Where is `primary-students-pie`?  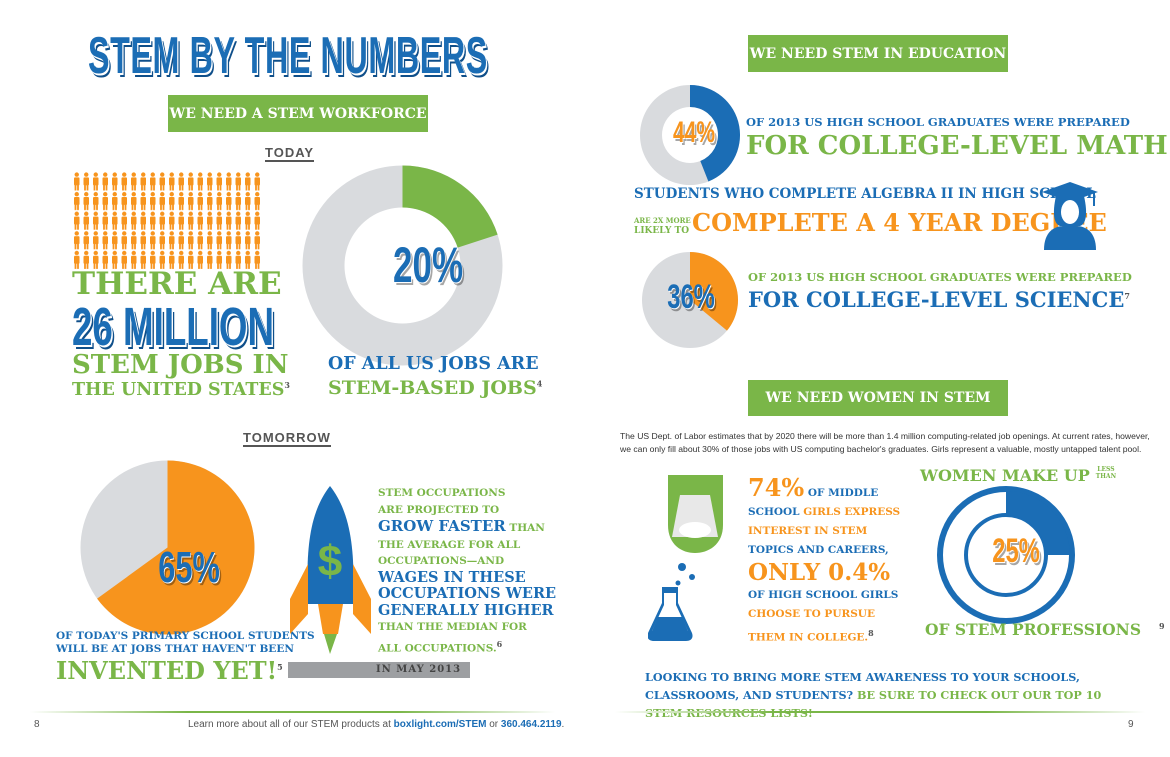 primary-students-pie is located at coordinates (167, 547).